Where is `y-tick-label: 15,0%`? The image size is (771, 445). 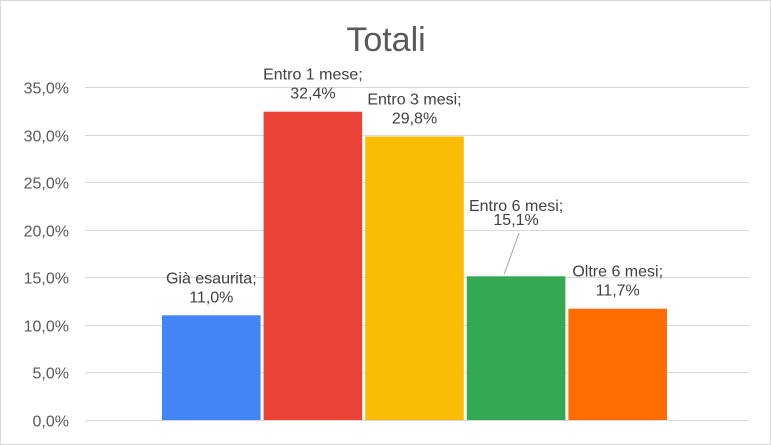
y-tick-label: 15,0% is located at coordinates (46, 279).